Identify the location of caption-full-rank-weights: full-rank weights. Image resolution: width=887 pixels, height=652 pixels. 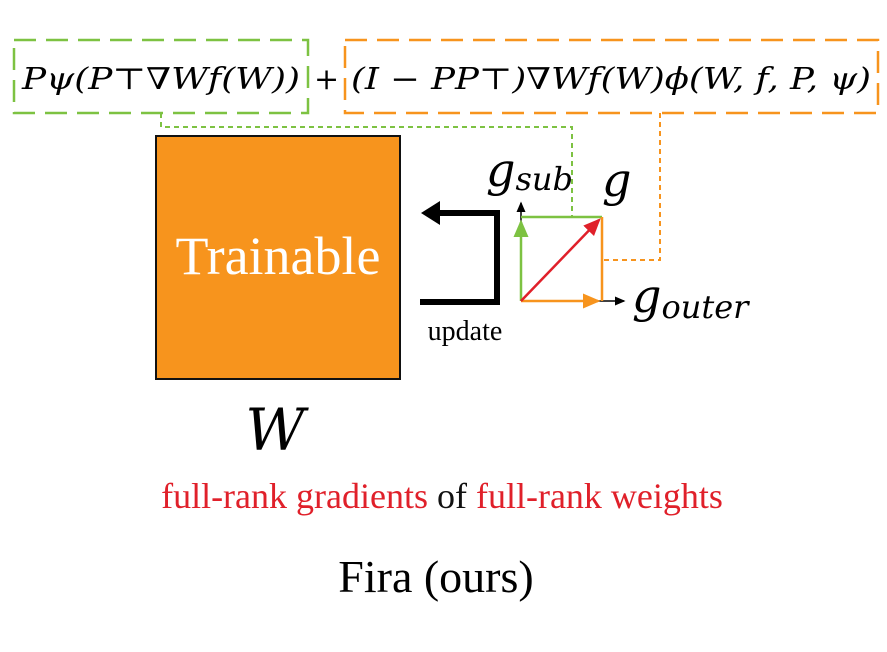
(599, 496).